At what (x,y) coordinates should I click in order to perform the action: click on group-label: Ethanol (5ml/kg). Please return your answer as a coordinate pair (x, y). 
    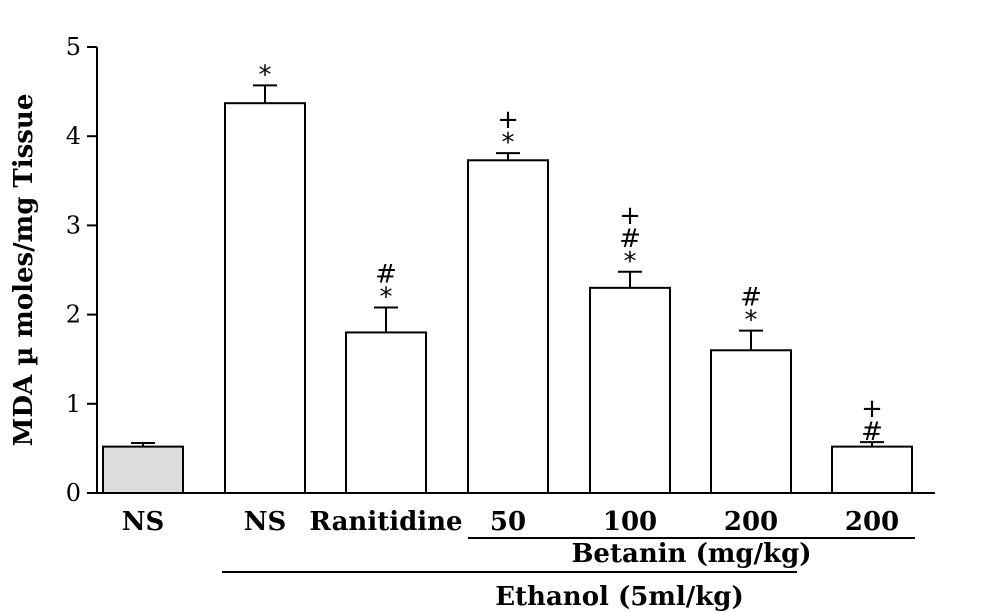
    Looking at the image, I should click on (619, 597).